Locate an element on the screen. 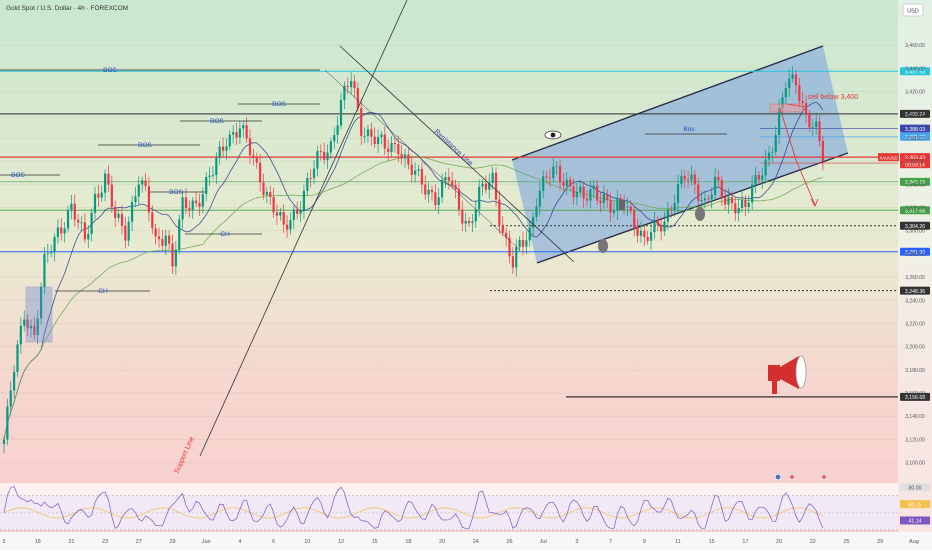 This screenshot has width=932, height=555. y-tick-label: 3,420.00 is located at coordinates (915, 93).